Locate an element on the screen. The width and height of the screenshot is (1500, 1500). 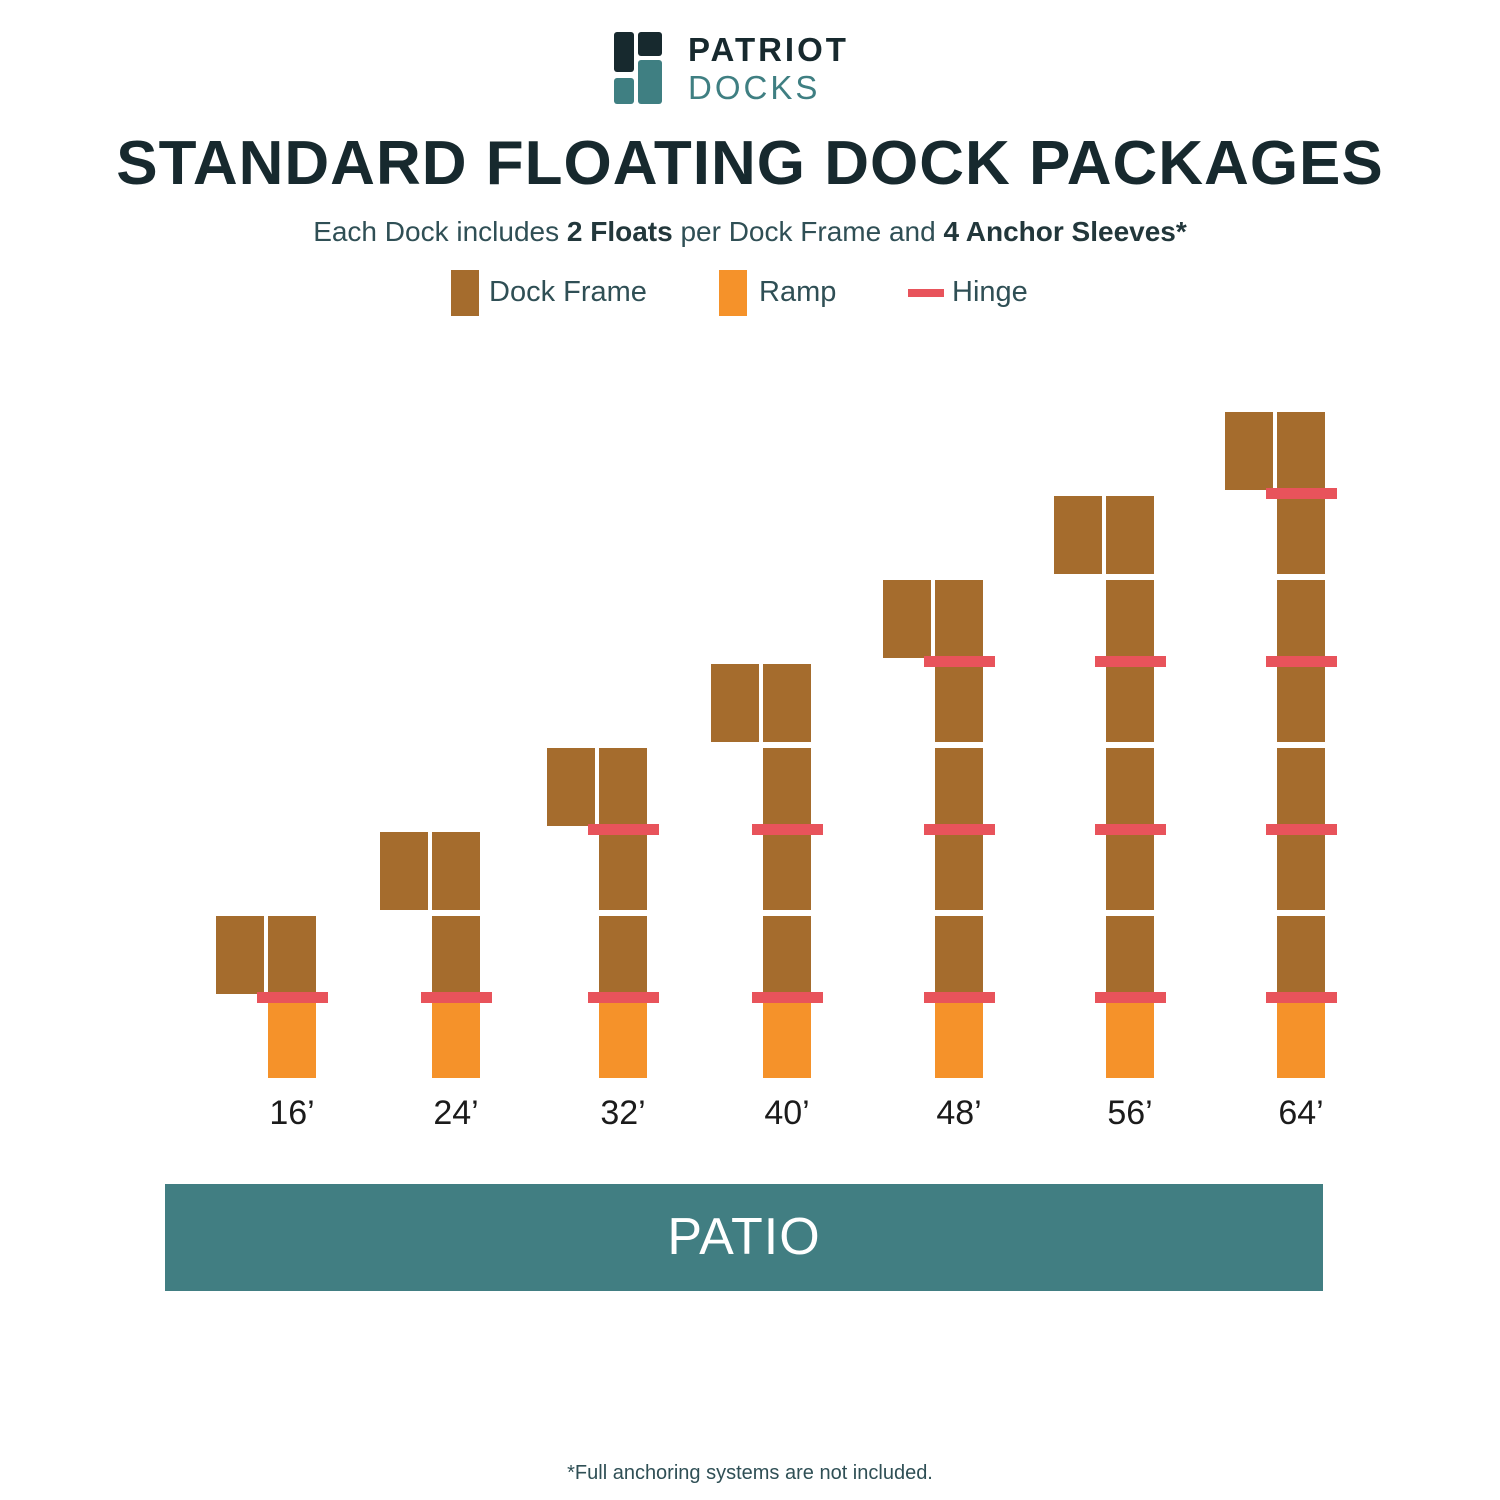
legend: Dock Frame Ramp Hinge is located at coordinates (751, 294).